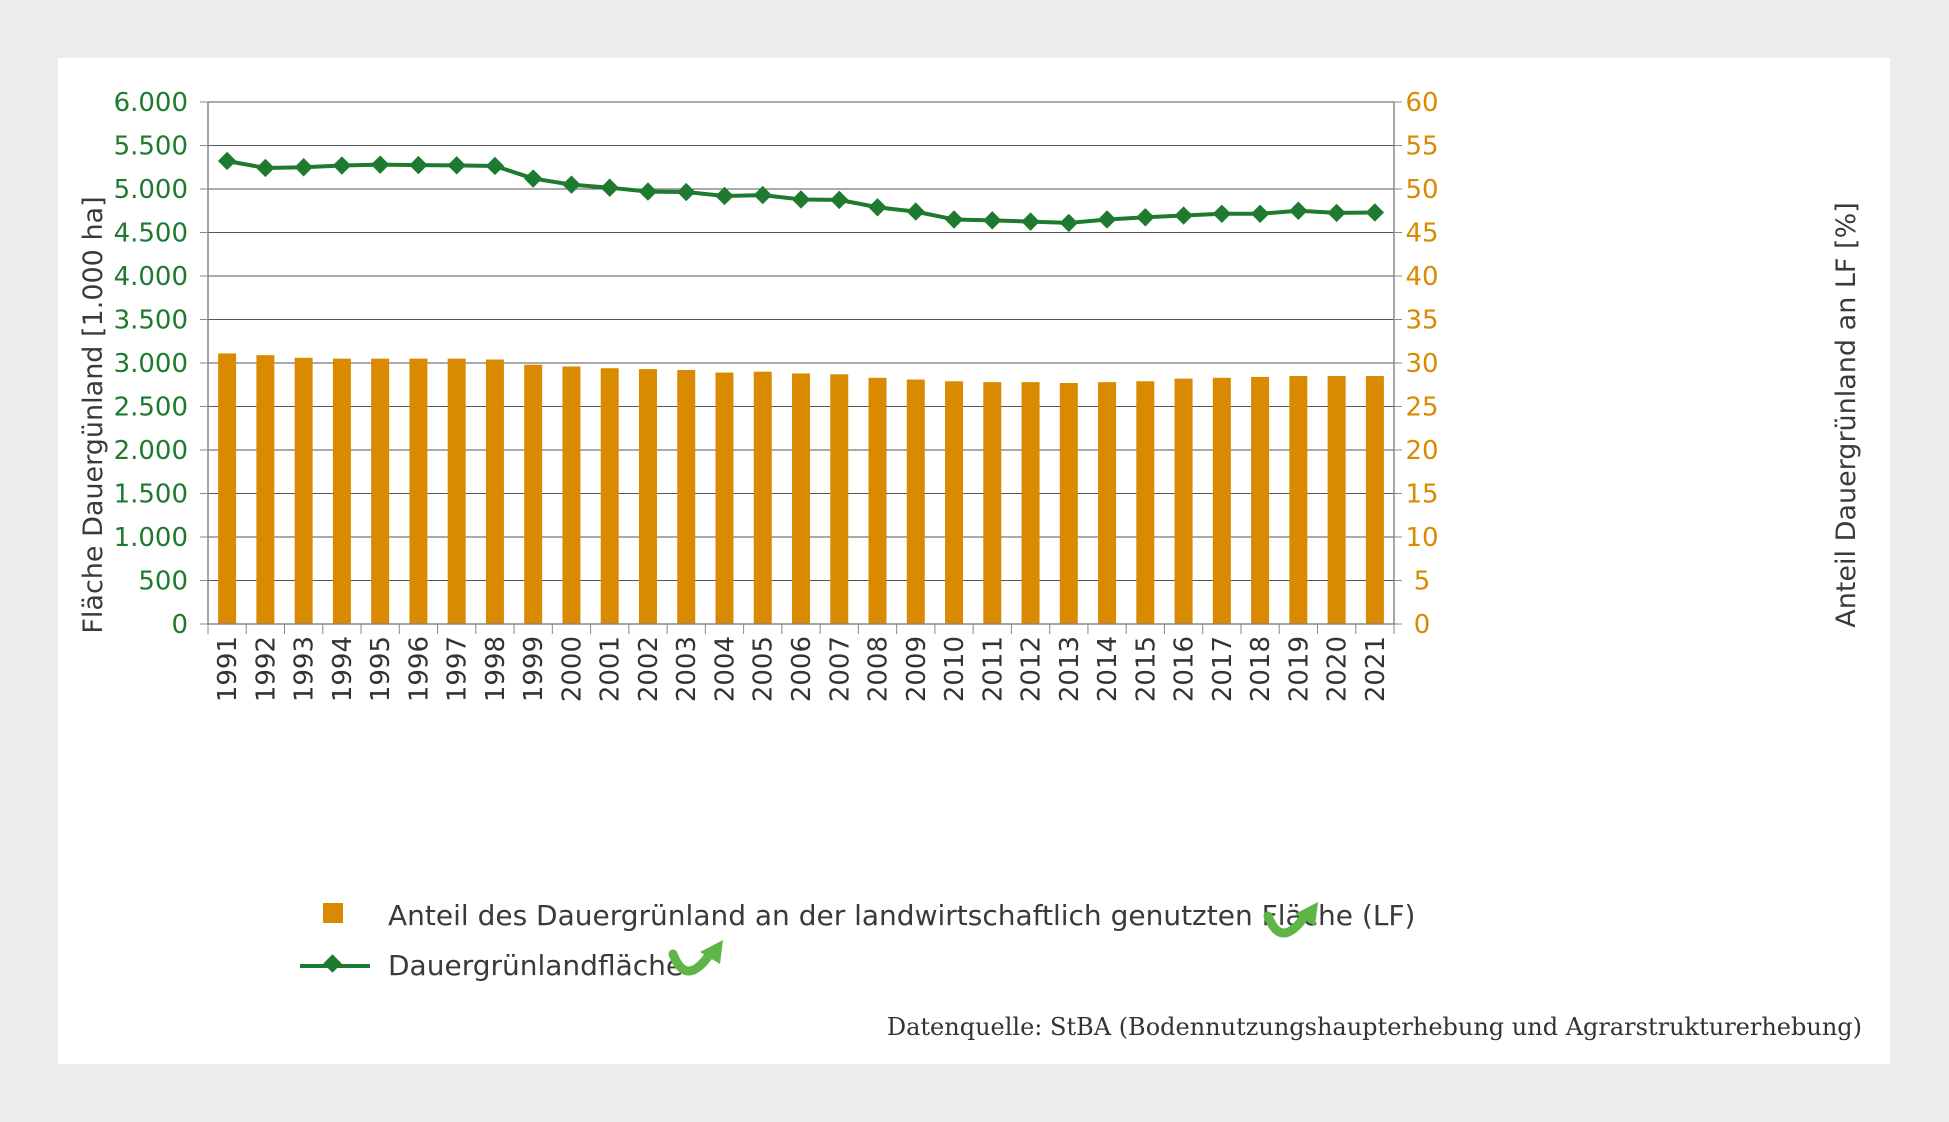  What do you see at coordinates (1421, 495) in the screenshot?
I see `y-right-tick-label: 15` at bounding box center [1421, 495].